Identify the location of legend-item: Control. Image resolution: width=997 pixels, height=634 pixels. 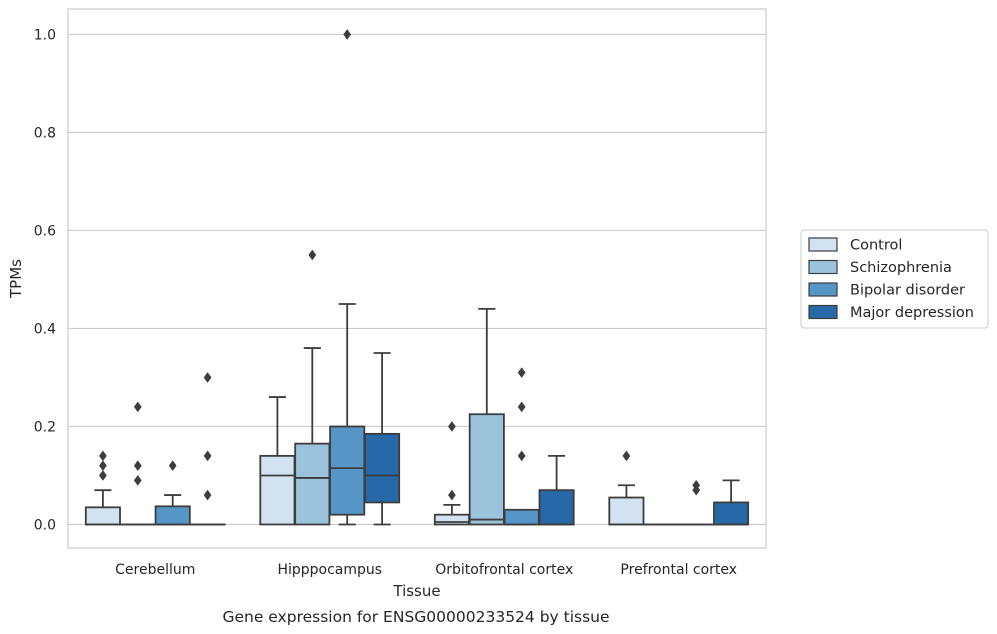
(855, 245).